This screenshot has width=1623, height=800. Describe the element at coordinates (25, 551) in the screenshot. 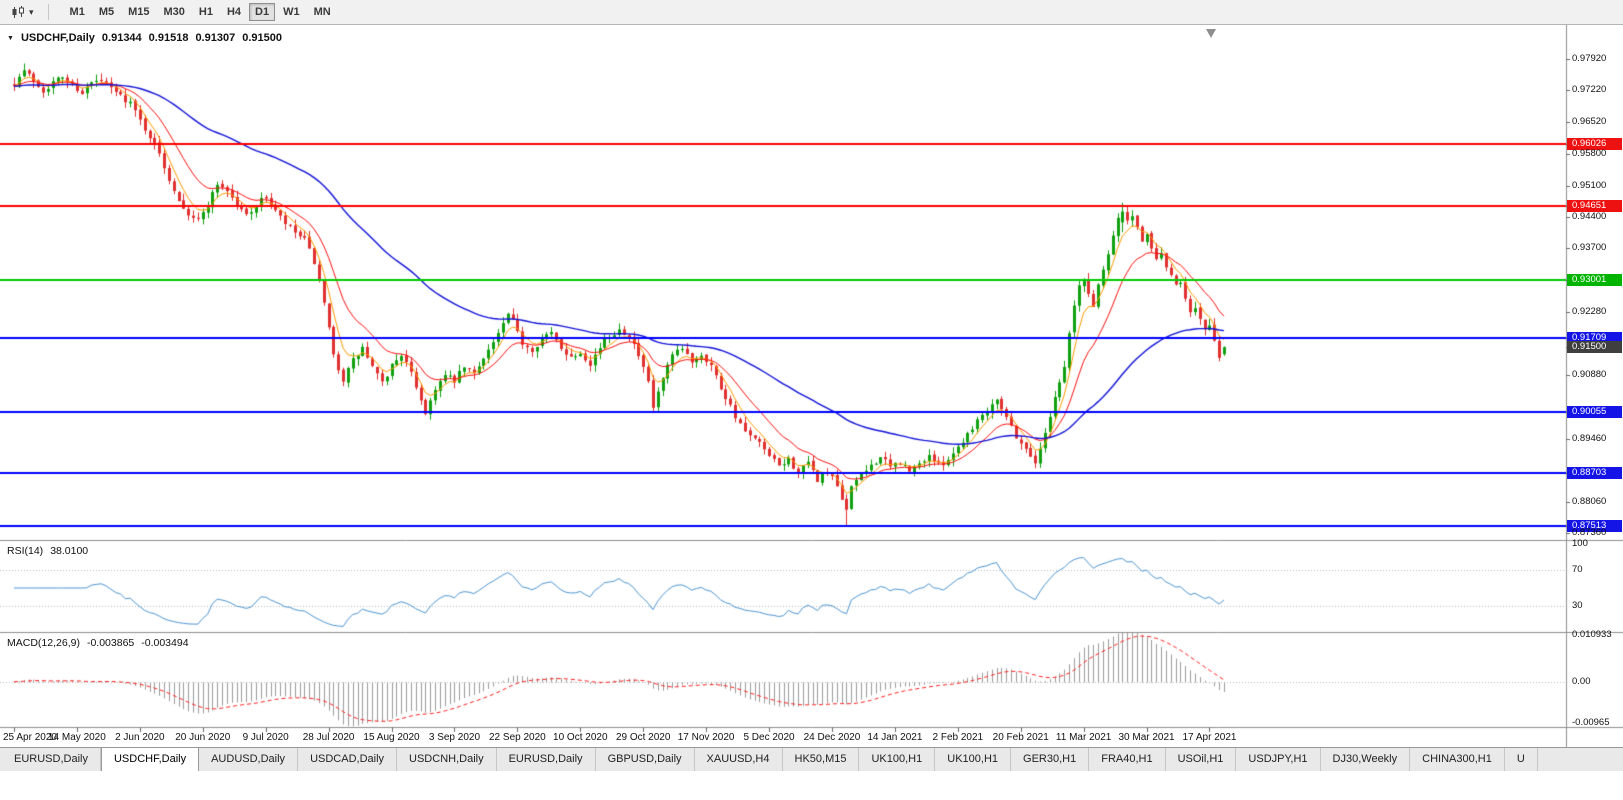

I see `rsi-name: RSI(14)` at that location.